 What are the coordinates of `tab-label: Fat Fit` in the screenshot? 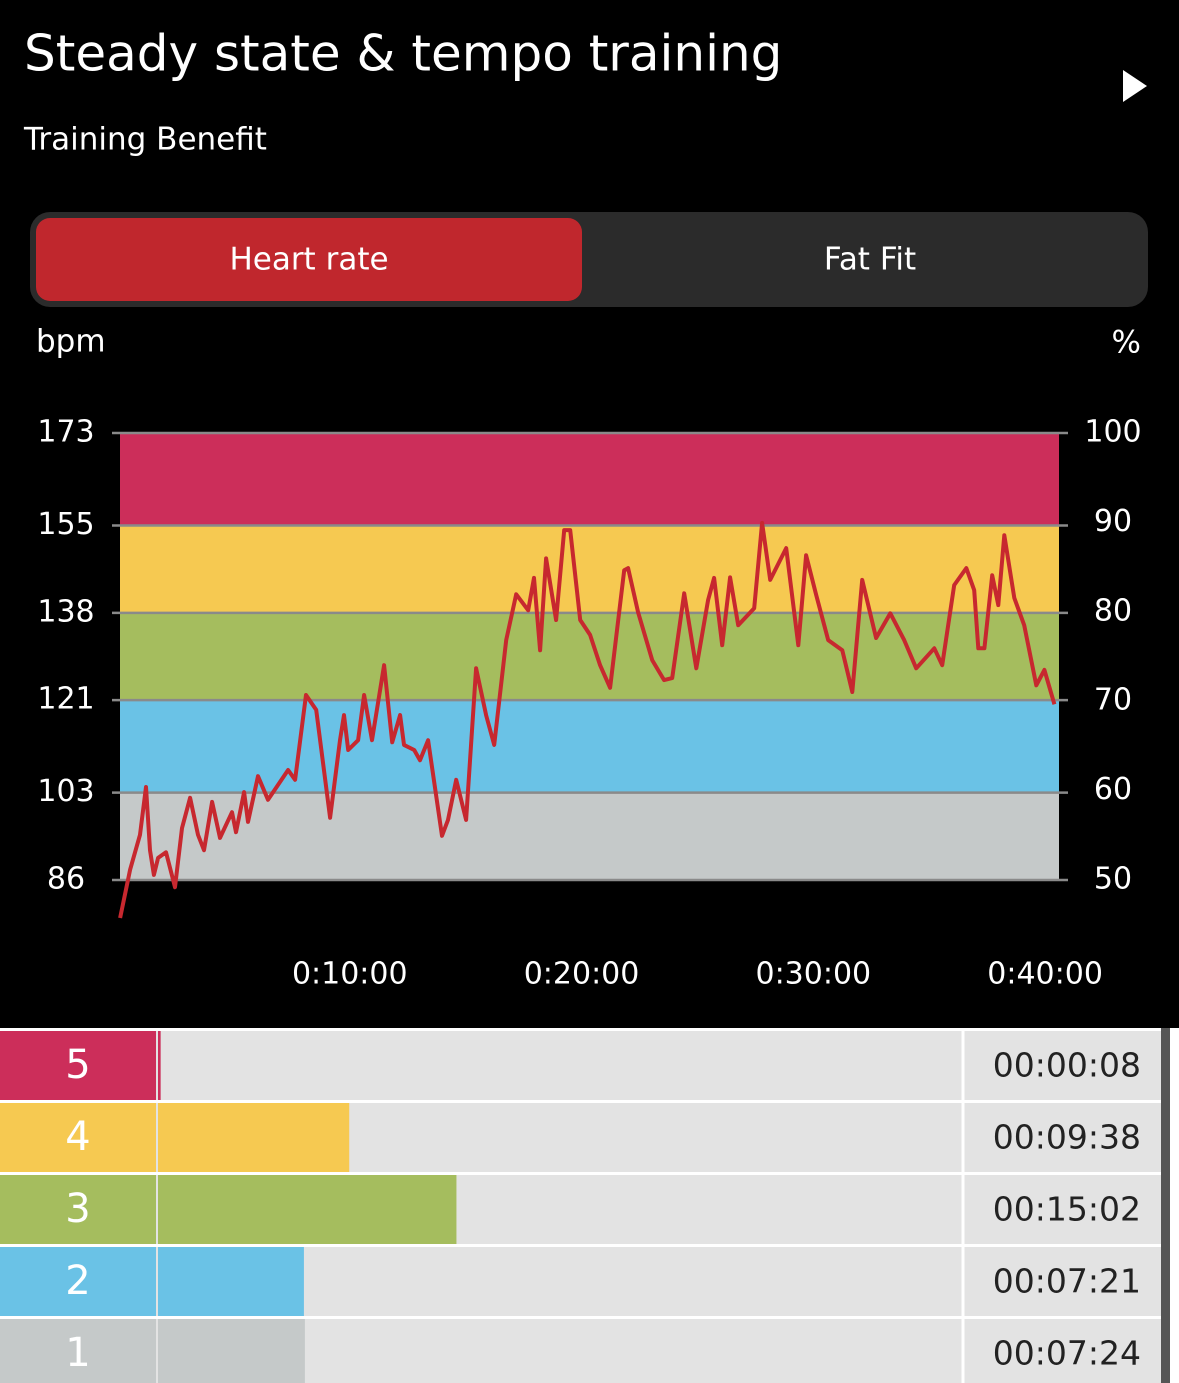 It's located at (870, 260).